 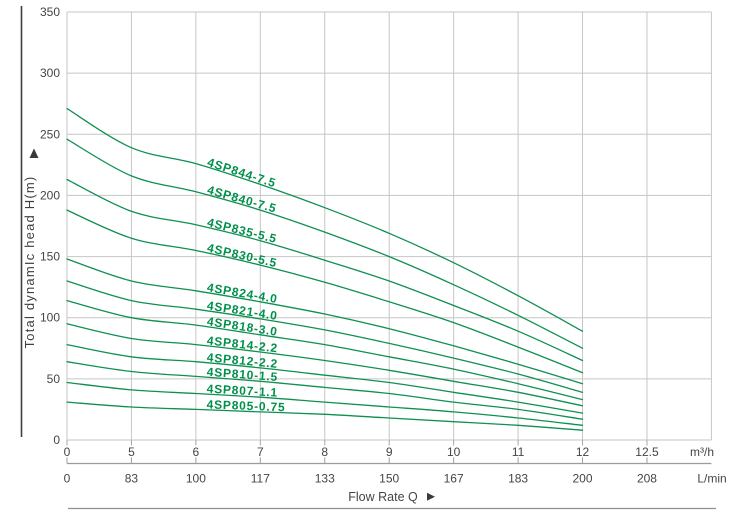 What do you see at coordinates (245, 405) in the screenshot?
I see `curve-label: 4SP805-0.75` at bounding box center [245, 405].